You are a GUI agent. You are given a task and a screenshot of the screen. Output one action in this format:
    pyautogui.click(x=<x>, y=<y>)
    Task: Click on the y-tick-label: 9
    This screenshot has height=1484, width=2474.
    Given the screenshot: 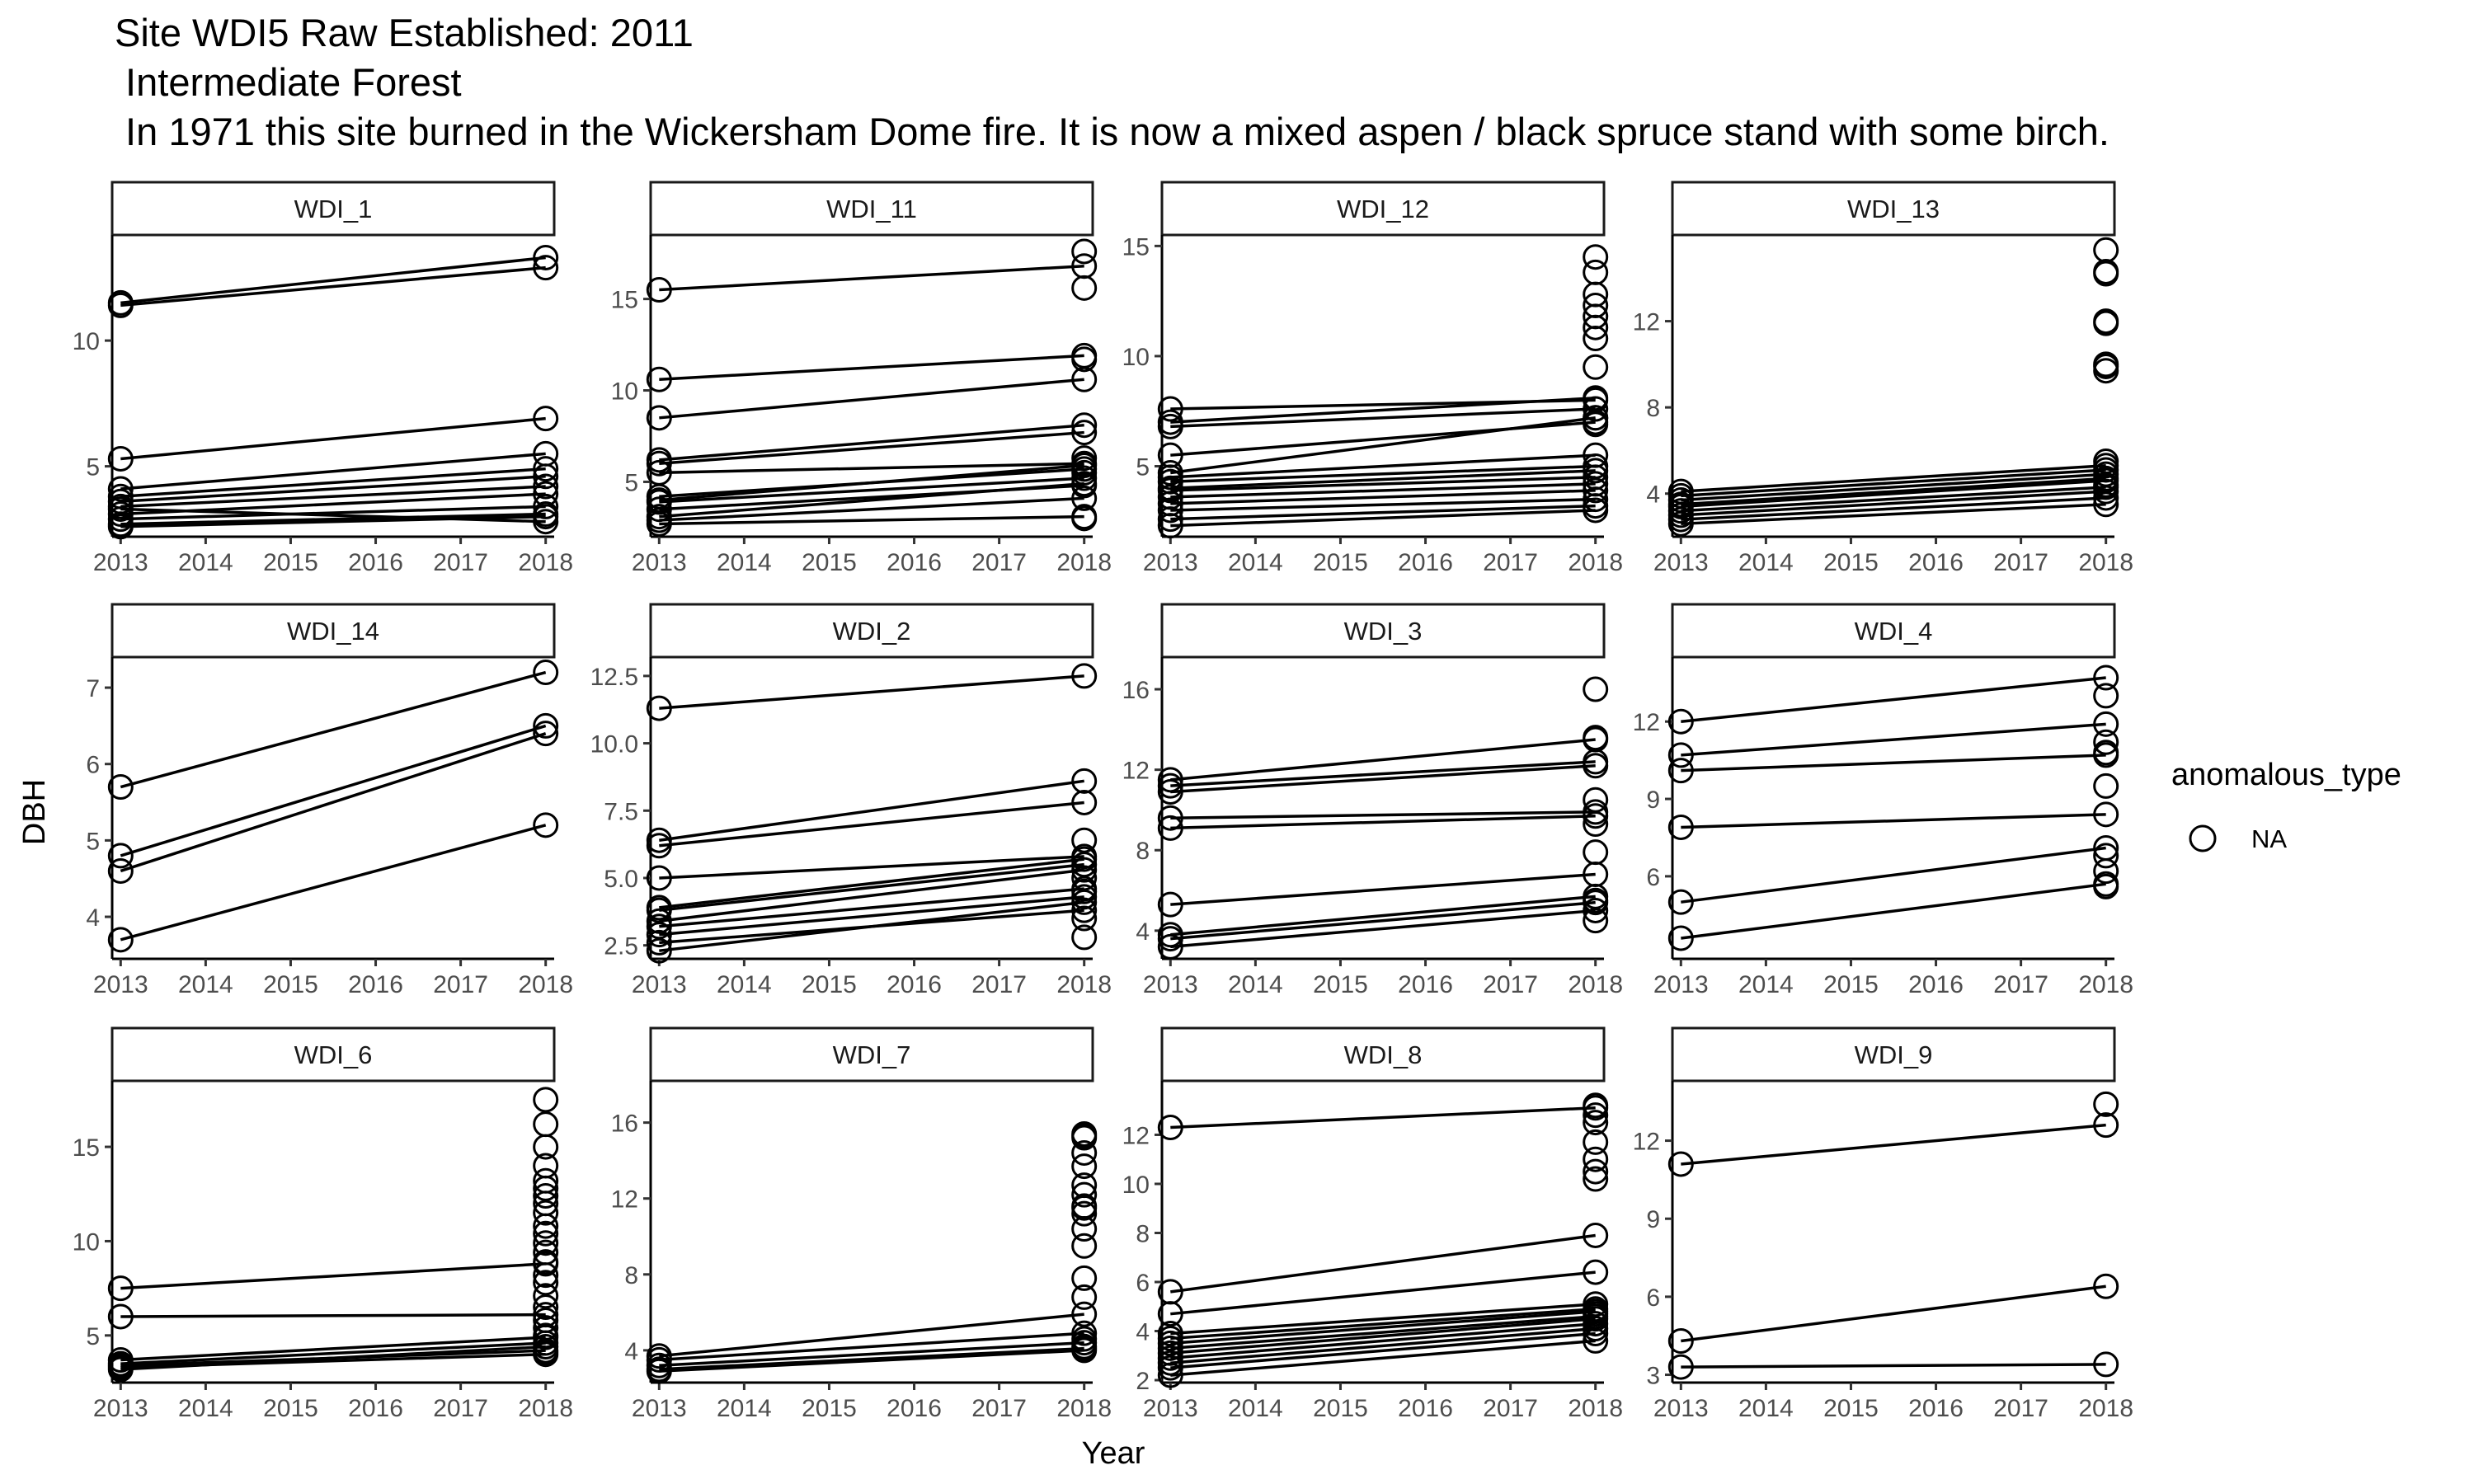 What is the action you would take?
    pyautogui.click(x=1653, y=1219)
    